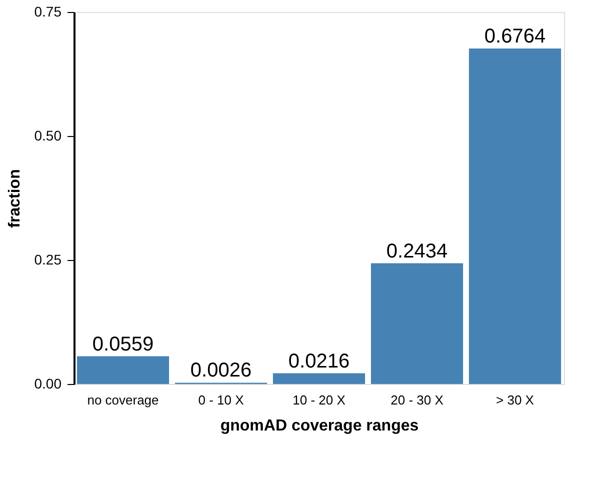 This screenshot has height=481, width=598. What do you see at coordinates (319, 361) in the screenshot?
I see `data-label: 0.0216` at bounding box center [319, 361].